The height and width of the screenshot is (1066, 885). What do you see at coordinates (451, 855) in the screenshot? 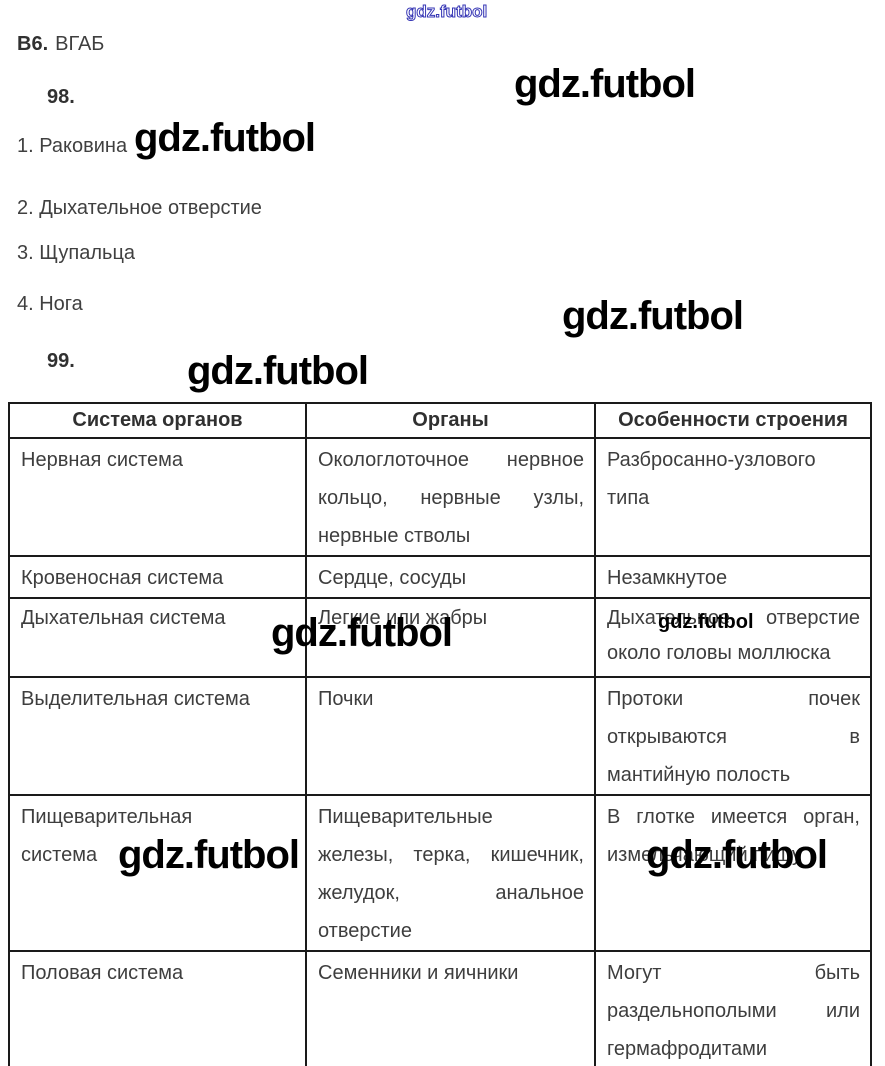
I see `cell-line: железы, терка, кишечник,` at bounding box center [451, 855].